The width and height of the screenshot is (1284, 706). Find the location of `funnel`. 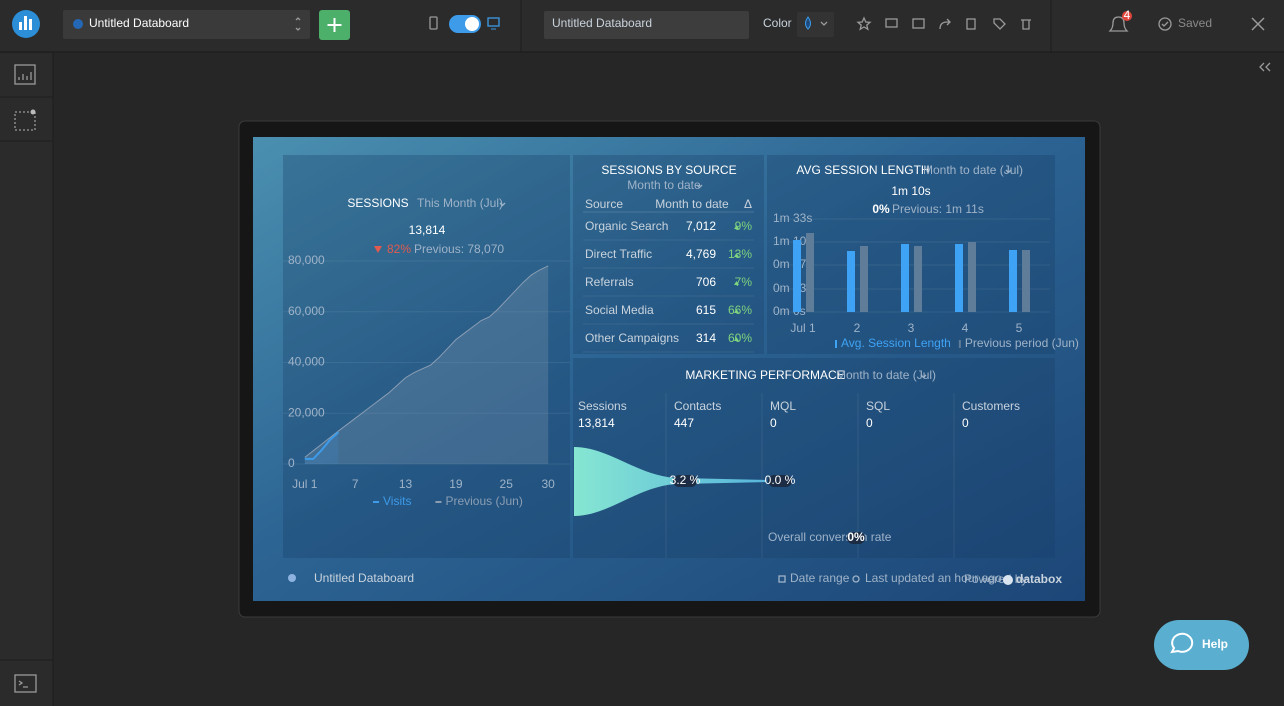

funnel is located at coordinates (670, 481).